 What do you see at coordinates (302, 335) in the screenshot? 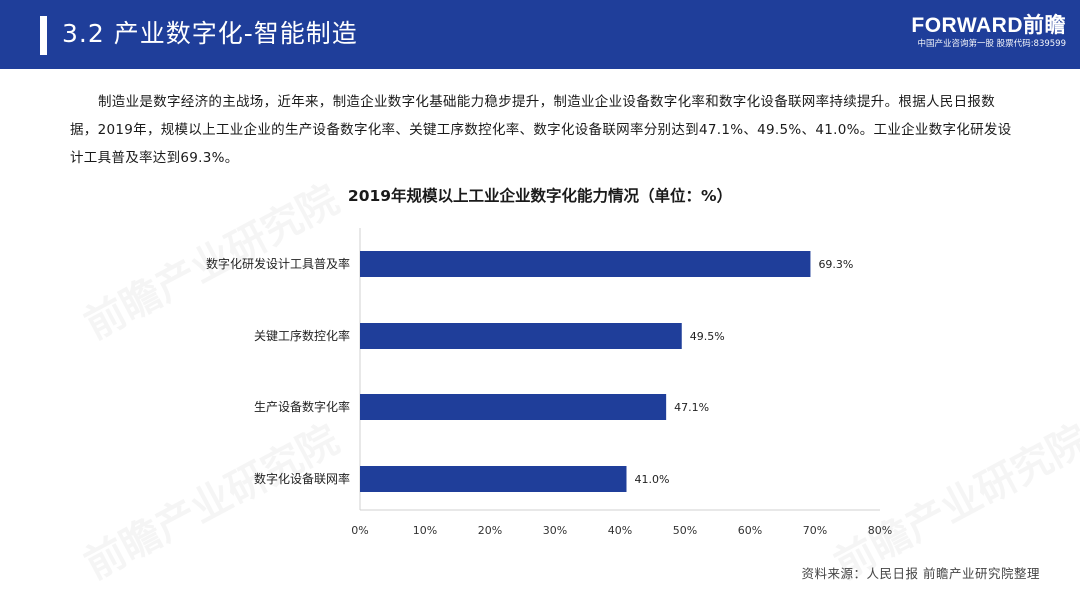
I see `category-label: 关键工序数控化率` at bounding box center [302, 335].